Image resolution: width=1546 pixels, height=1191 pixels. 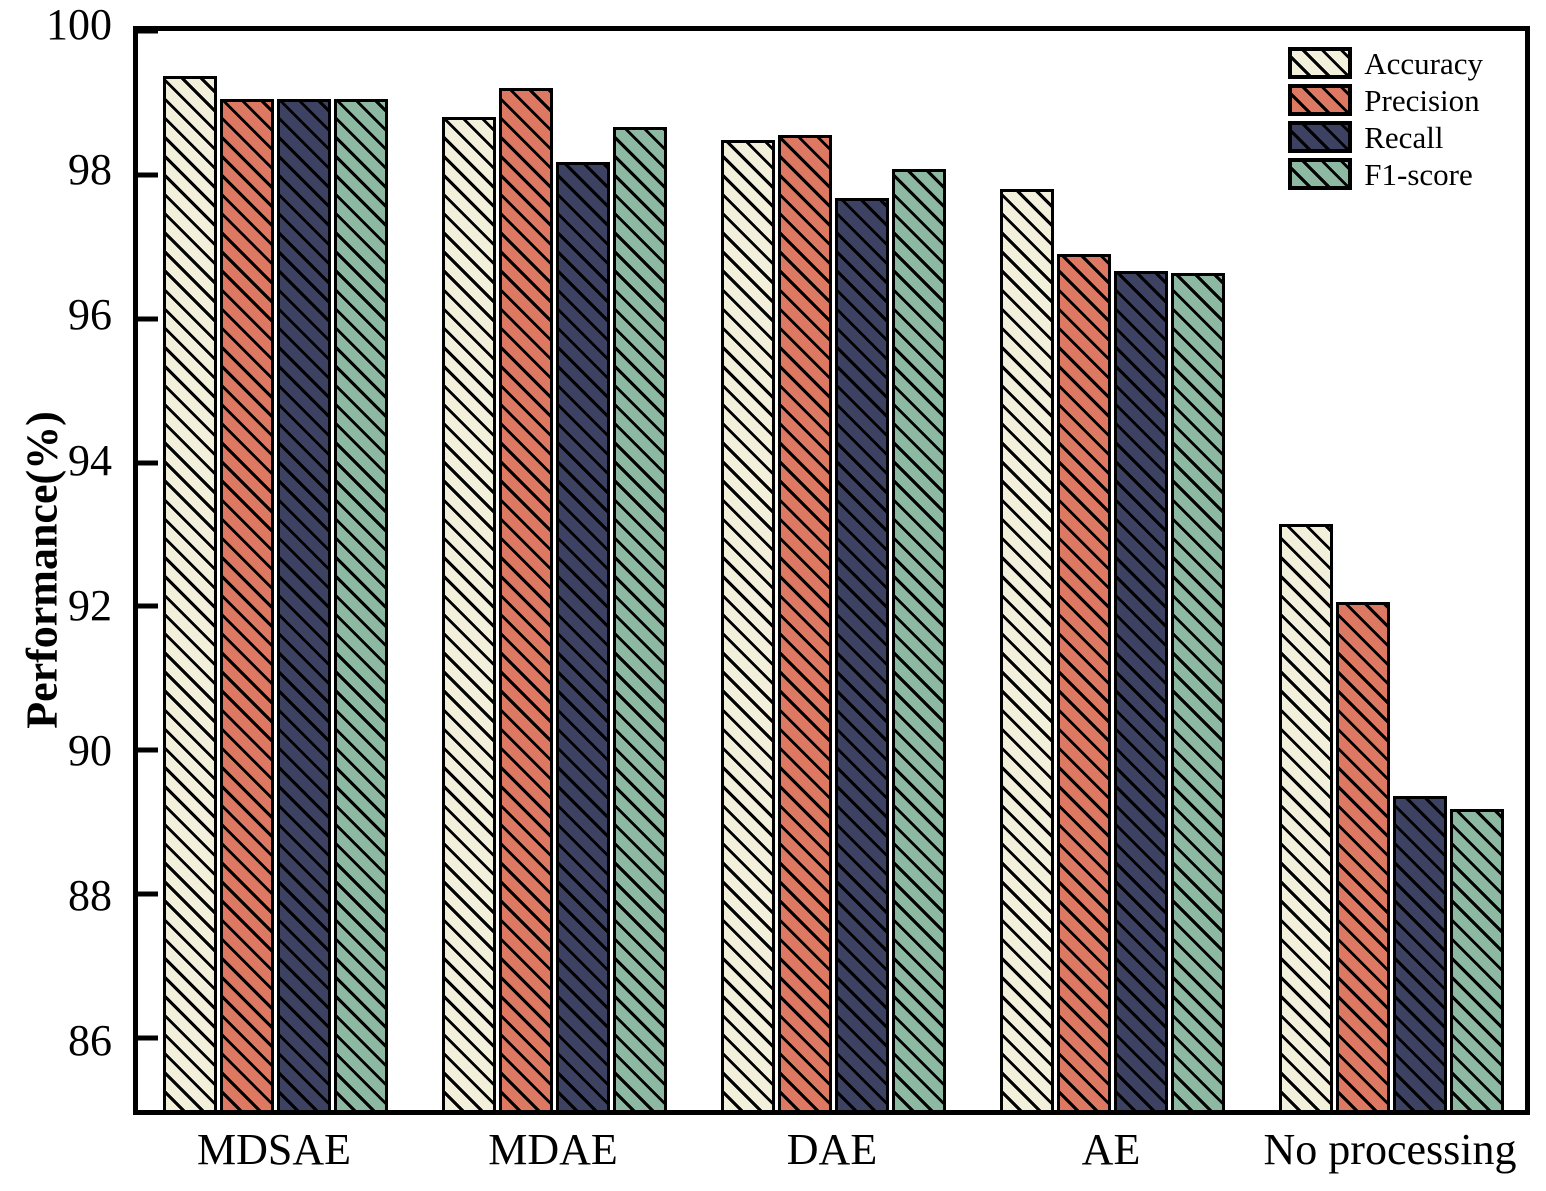 What do you see at coordinates (1420, 952) in the screenshot?
I see `bar-recall-no-processing` at bounding box center [1420, 952].